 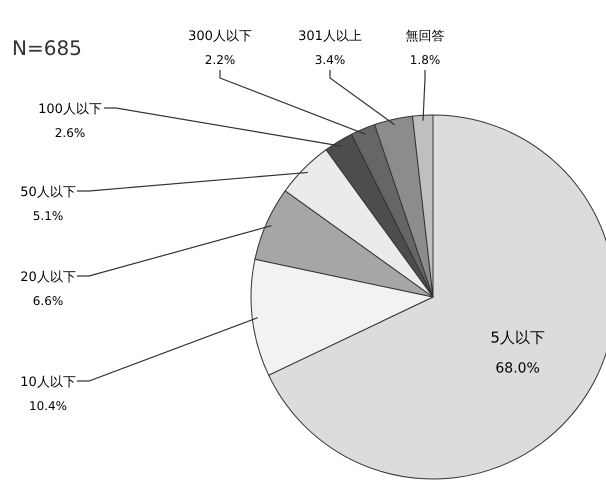 What do you see at coordinates (425, 60) in the screenshot?
I see `data-label: 1.8%` at bounding box center [425, 60].